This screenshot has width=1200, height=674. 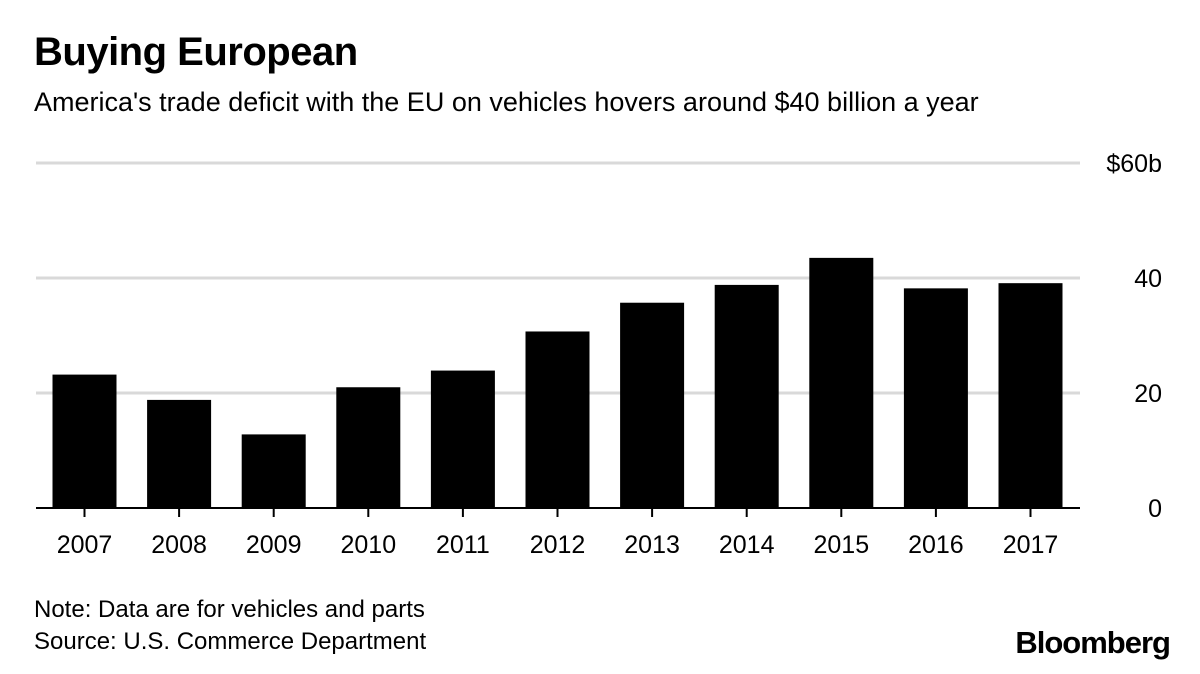 I want to click on x-tick-label: 2016, so click(x=936, y=545).